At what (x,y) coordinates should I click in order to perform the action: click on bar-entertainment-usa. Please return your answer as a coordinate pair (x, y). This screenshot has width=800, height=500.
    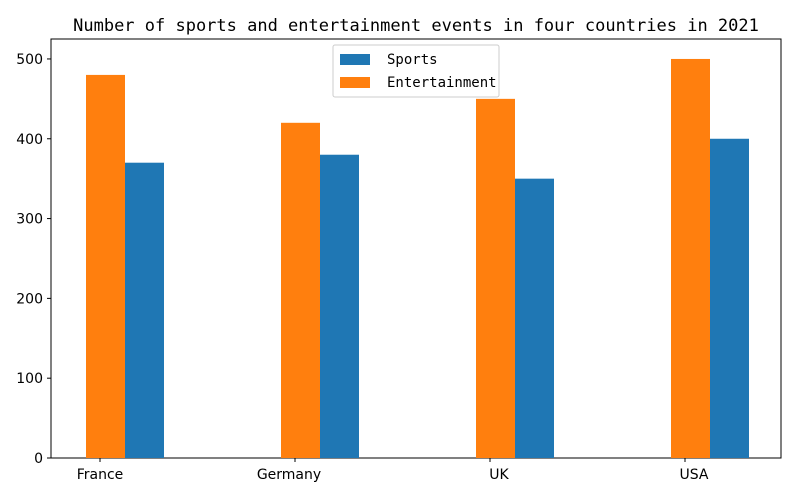
    Looking at the image, I should click on (690, 258).